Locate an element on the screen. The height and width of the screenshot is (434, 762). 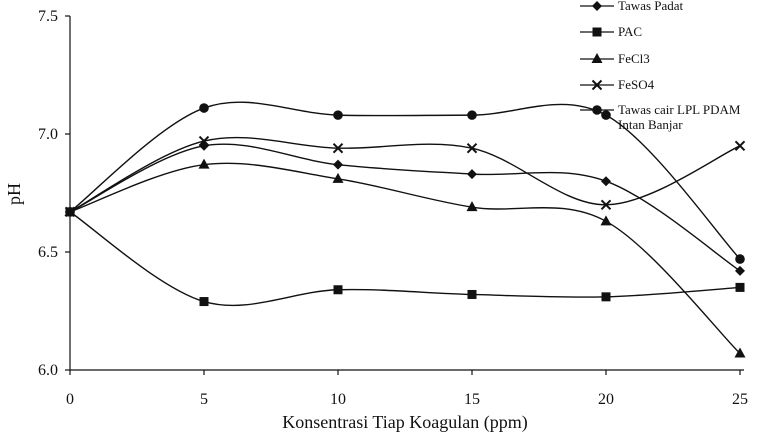
legend-item: FeSO4 is located at coordinates (617, 84).